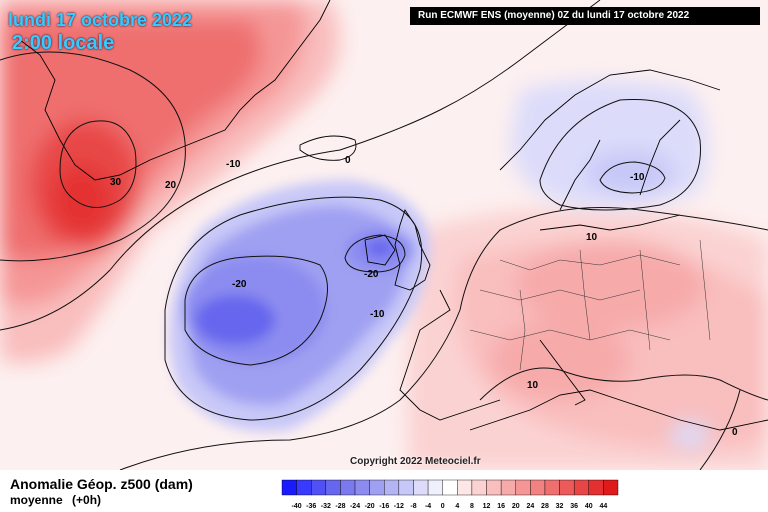 This screenshot has width=768, height=512. What do you see at coordinates (450, 355) in the screenshot?
I see `europe-west-coast` at bounding box center [450, 355].